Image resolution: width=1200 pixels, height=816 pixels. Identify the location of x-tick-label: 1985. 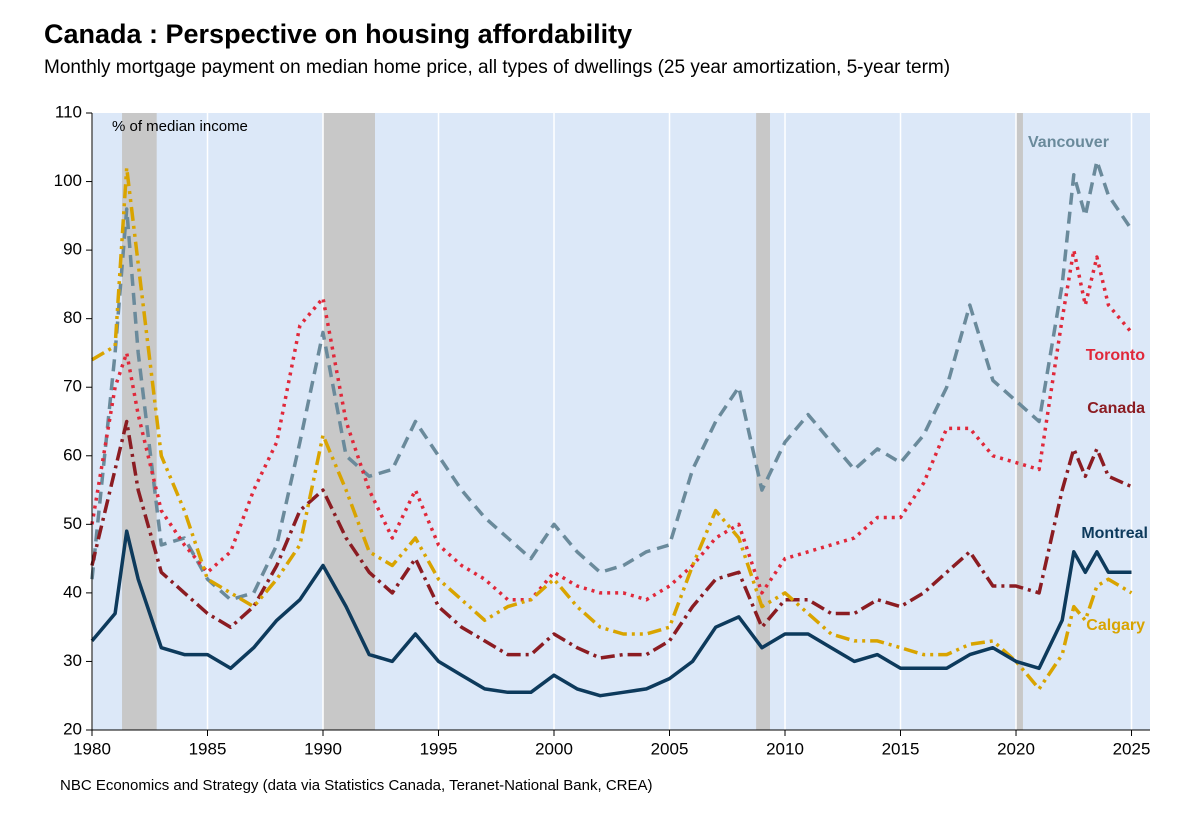
(208, 748).